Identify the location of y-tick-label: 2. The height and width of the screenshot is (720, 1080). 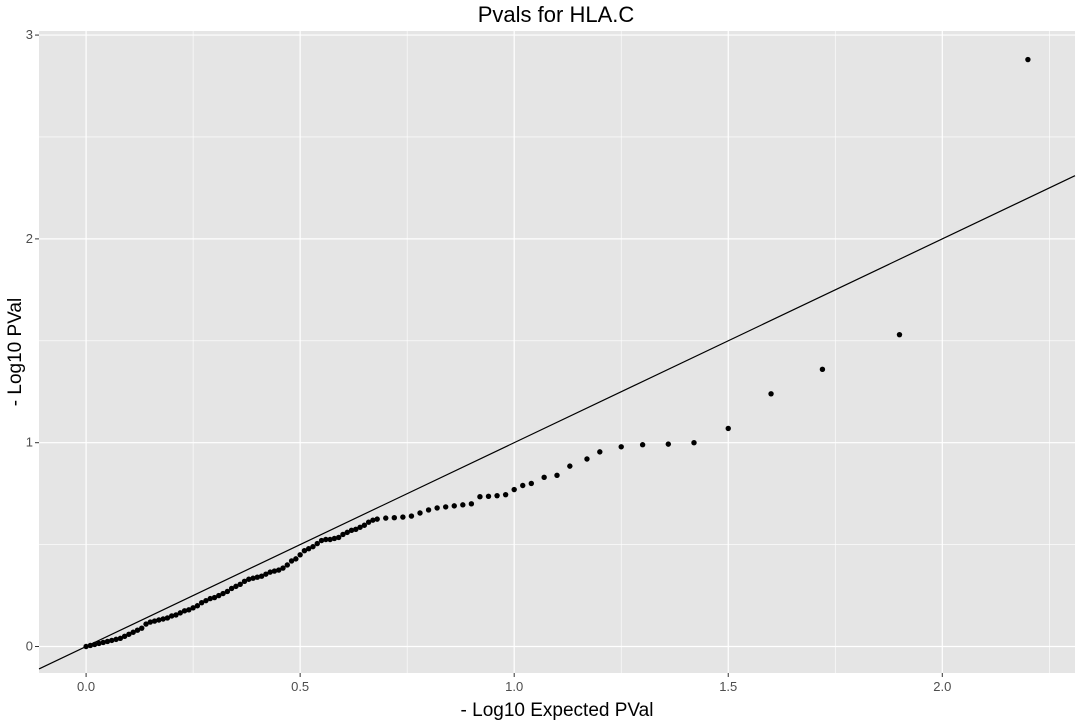
(29, 238).